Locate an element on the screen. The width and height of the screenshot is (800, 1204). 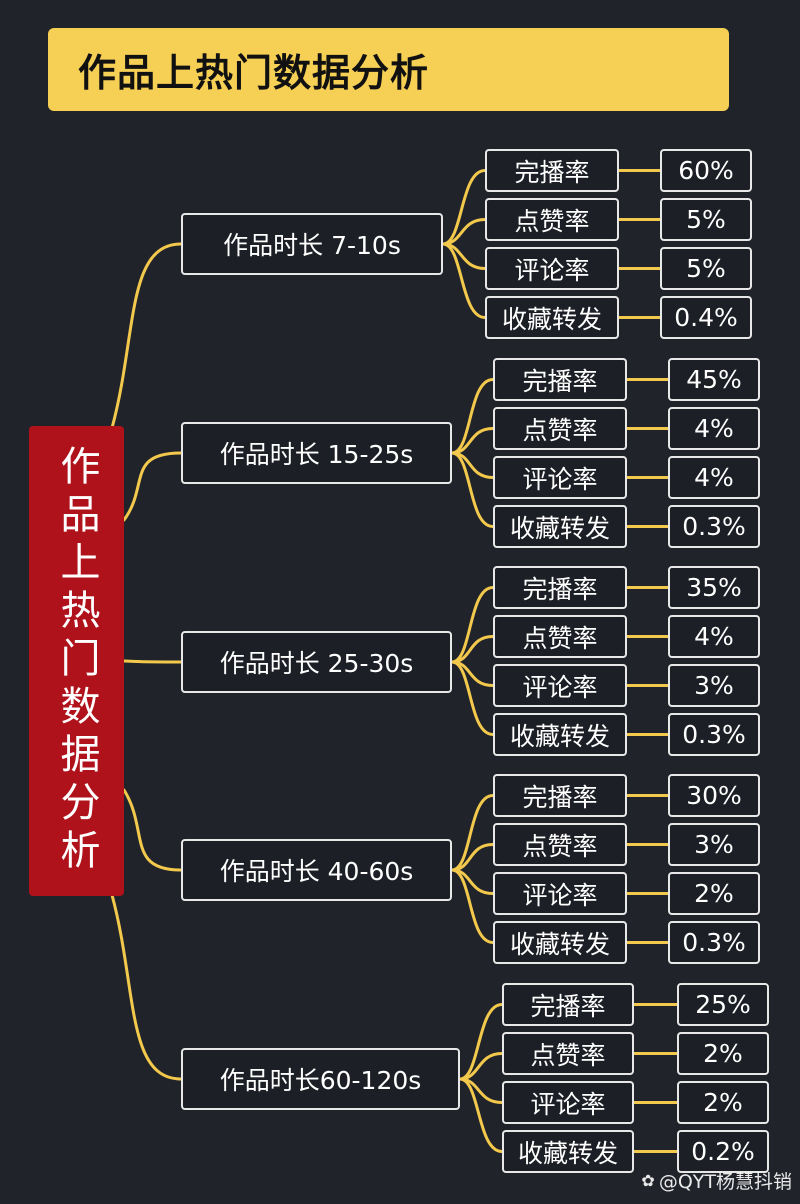
title-banner: 作品上热门数据分析 is located at coordinates (388, 69).